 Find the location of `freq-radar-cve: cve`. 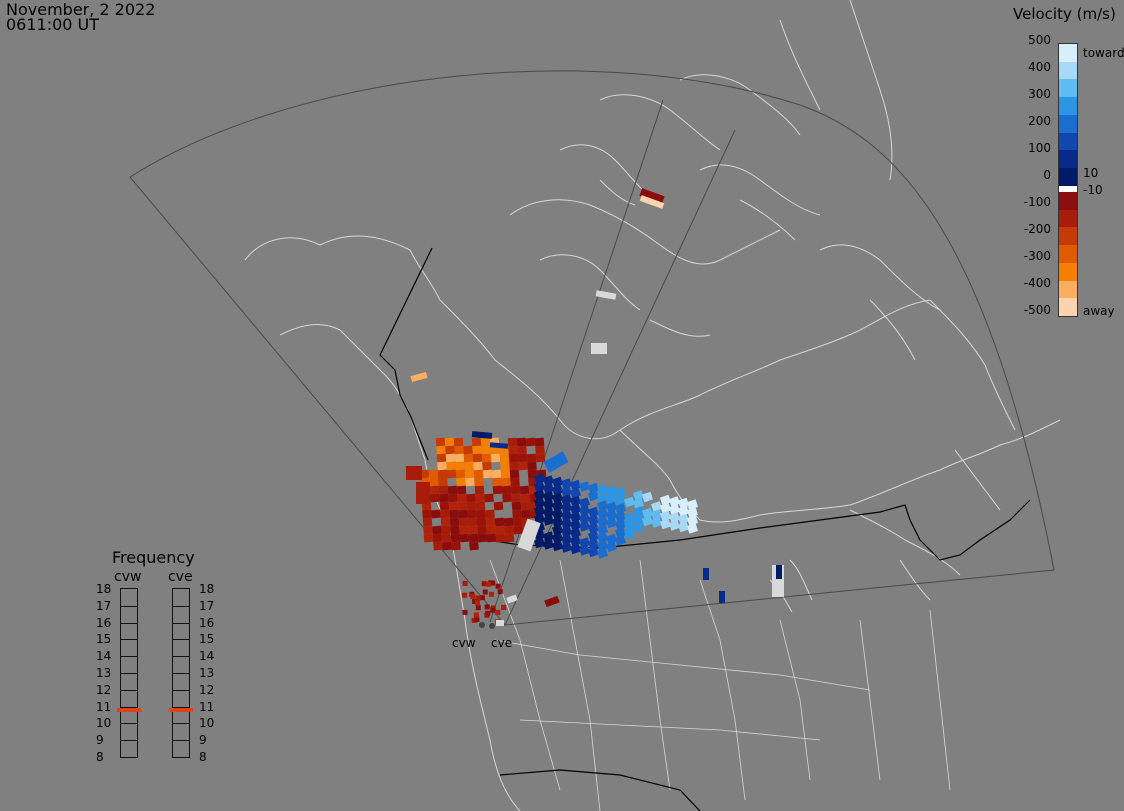

freq-radar-cve: cve is located at coordinates (180, 577).